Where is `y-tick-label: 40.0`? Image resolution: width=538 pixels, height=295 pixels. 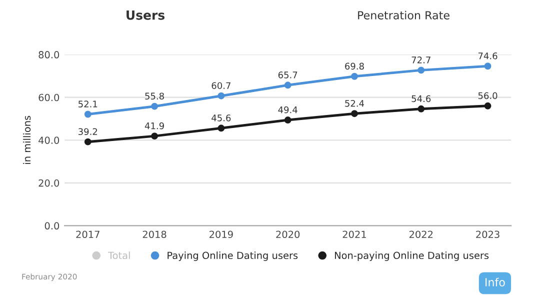 y-tick-label: 40.0 is located at coordinates (49, 140).